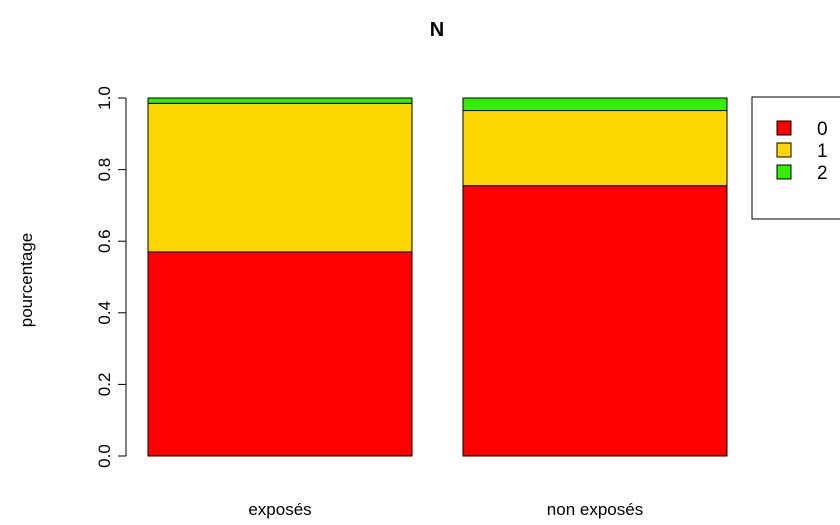 The height and width of the screenshot is (525, 840). I want to click on y-tick-label-1: 0.2, so click(104, 385).